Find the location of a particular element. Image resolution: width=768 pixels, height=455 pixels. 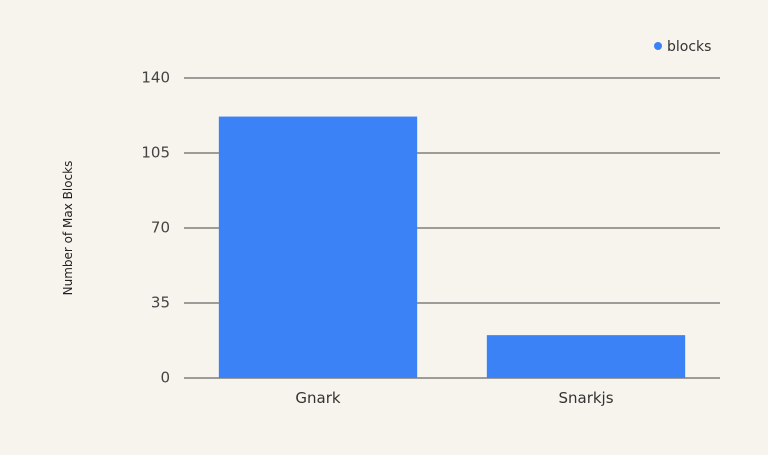

bar-snarkjs is located at coordinates (586, 356).